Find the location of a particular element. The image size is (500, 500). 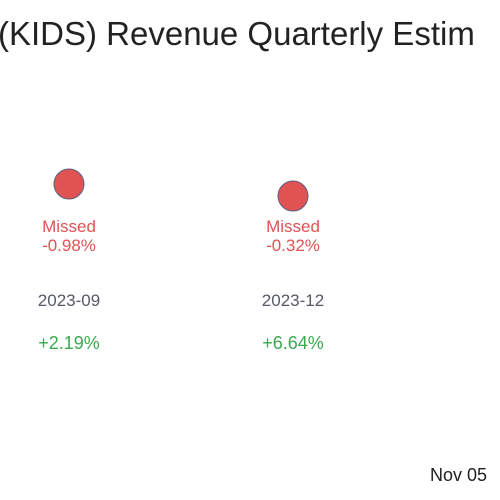

chart-title: (KIDS) Revenue Quarterly Estim is located at coordinates (237, 33).